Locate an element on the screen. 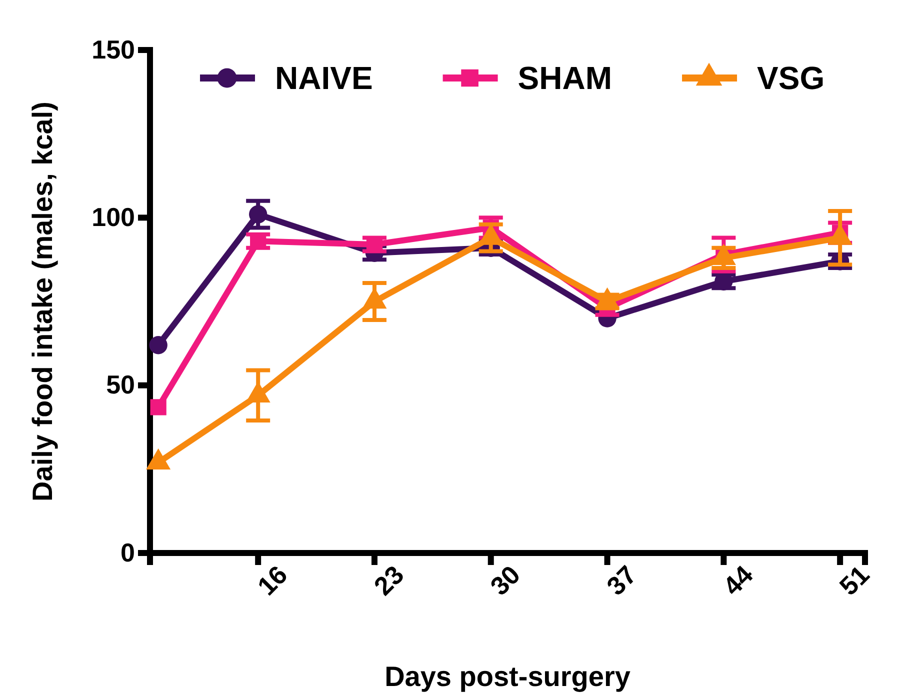 This screenshot has width=905, height=698. y-tick-label: 50 is located at coordinates (120, 385).